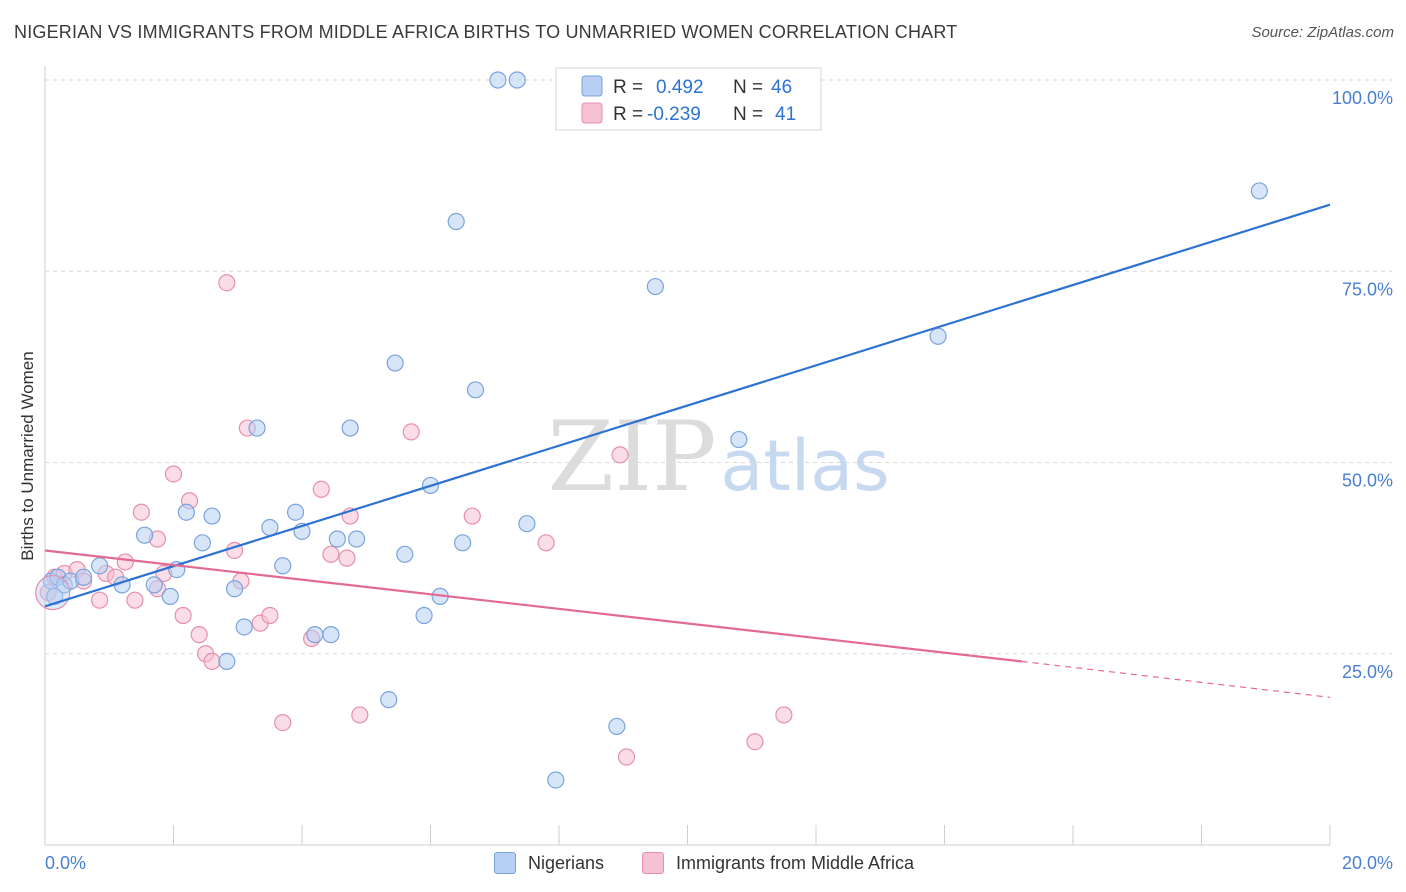 The image size is (1406, 892). I want to click on y-tick-label: 25.0%, so click(1367, 672).